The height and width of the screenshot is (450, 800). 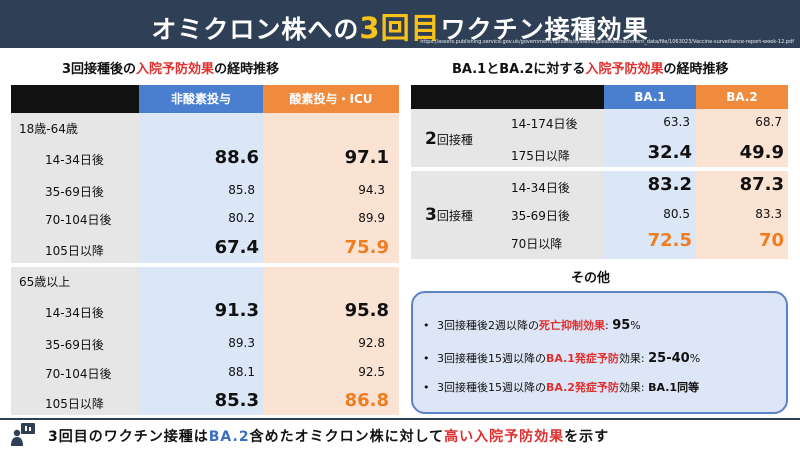 What do you see at coordinates (371, 343) in the screenshot?
I see `table-cell: 92.8` at bounding box center [371, 343].